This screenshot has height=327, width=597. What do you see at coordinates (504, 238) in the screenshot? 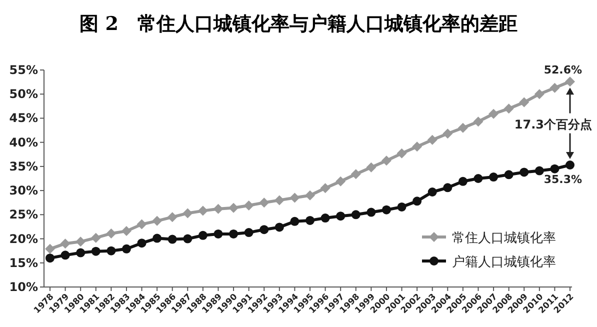
I see `legend-label: 常住人口城镇化率` at bounding box center [504, 238].